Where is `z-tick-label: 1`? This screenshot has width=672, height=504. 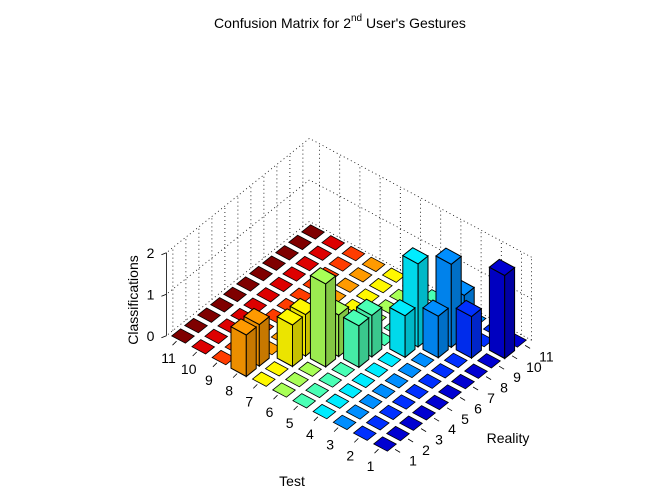
z-tick-label: 1 is located at coordinates (151, 294).